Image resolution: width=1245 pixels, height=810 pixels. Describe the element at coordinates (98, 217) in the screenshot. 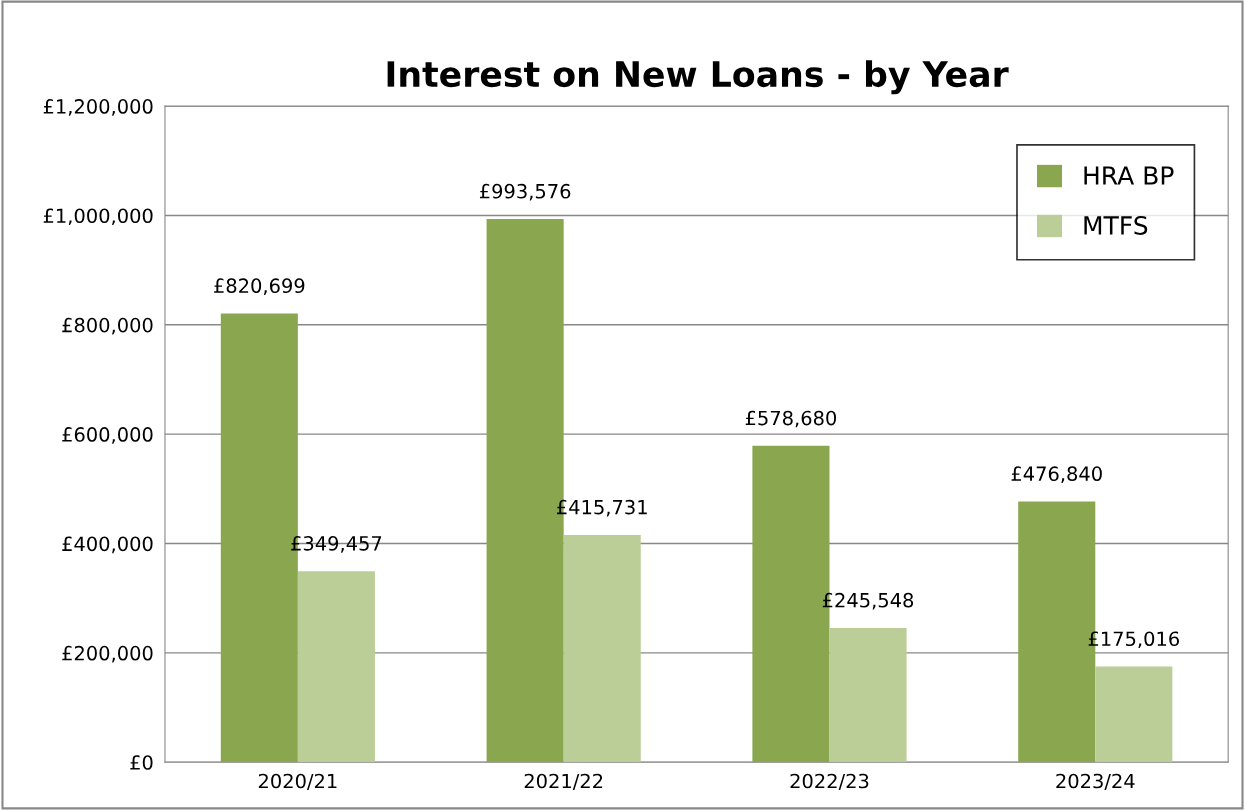

I see `y-tick-label: £1,000,000` at that location.